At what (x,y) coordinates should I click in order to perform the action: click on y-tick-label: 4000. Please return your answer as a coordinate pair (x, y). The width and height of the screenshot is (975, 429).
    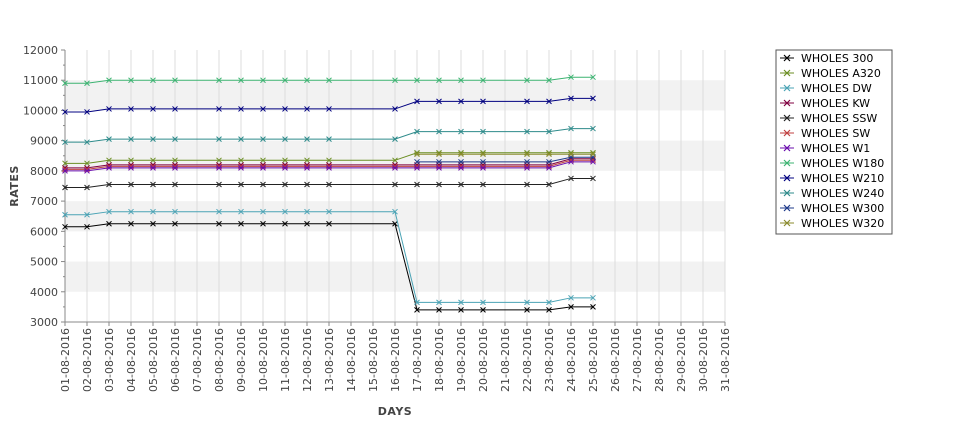
    Looking at the image, I should click on (44, 292).